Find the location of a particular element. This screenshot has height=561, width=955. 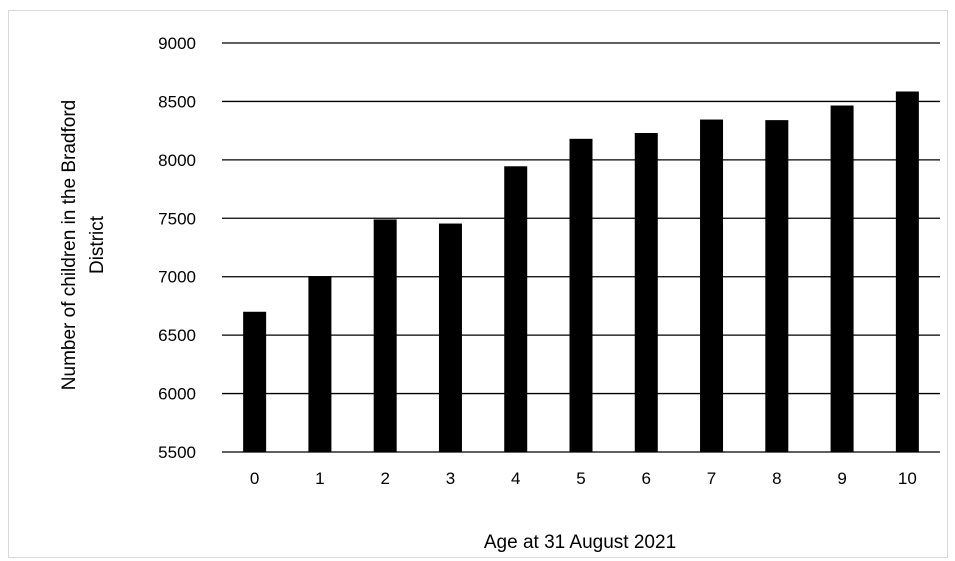

x-tick-label: 9 is located at coordinates (841, 478).